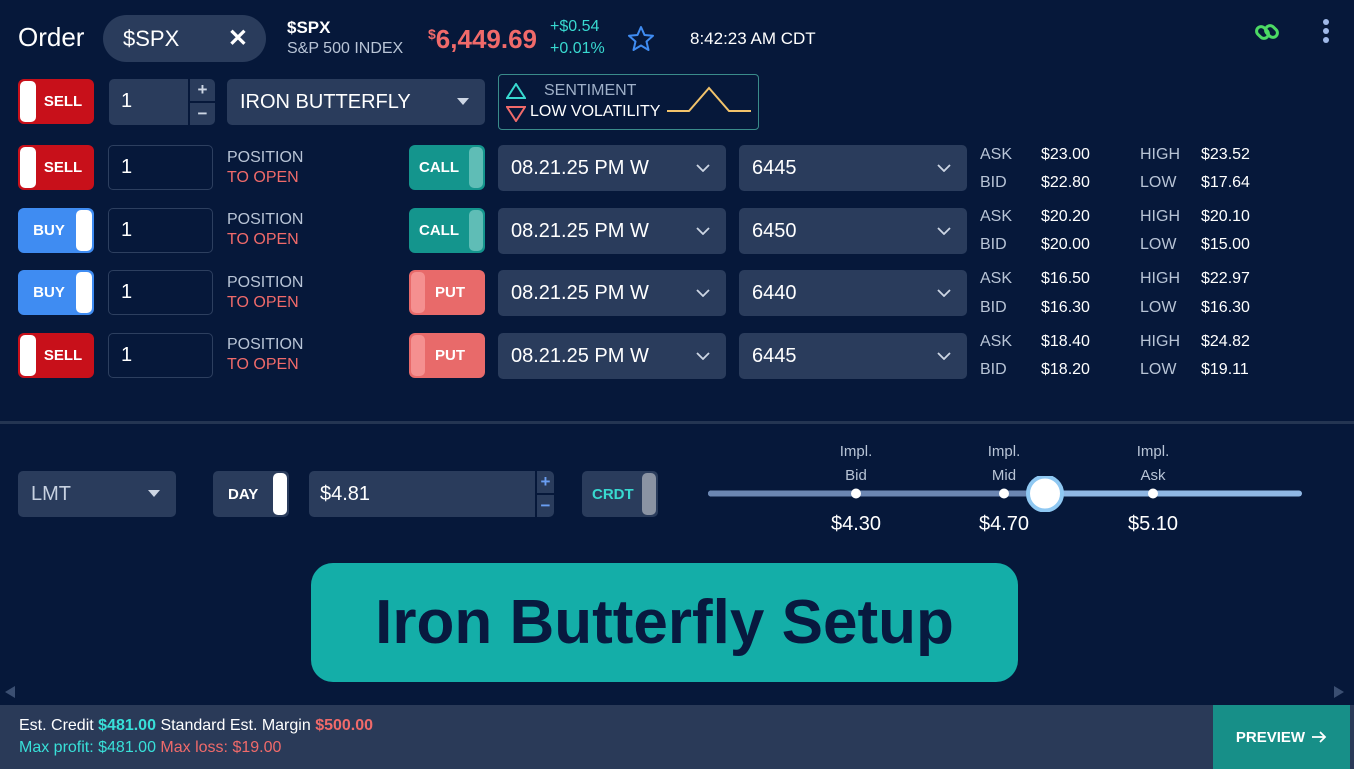  What do you see at coordinates (431, 494) in the screenshot?
I see `limit-price-input: $4.81 + −` at bounding box center [431, 494].